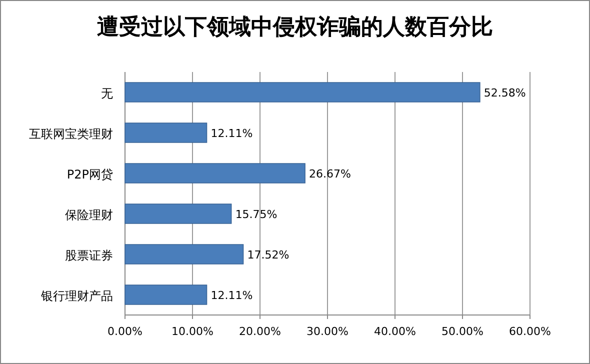 This screenshot has height=364, width=590. I want to click on y-tick-label: 保险理财, so click(89, 215).